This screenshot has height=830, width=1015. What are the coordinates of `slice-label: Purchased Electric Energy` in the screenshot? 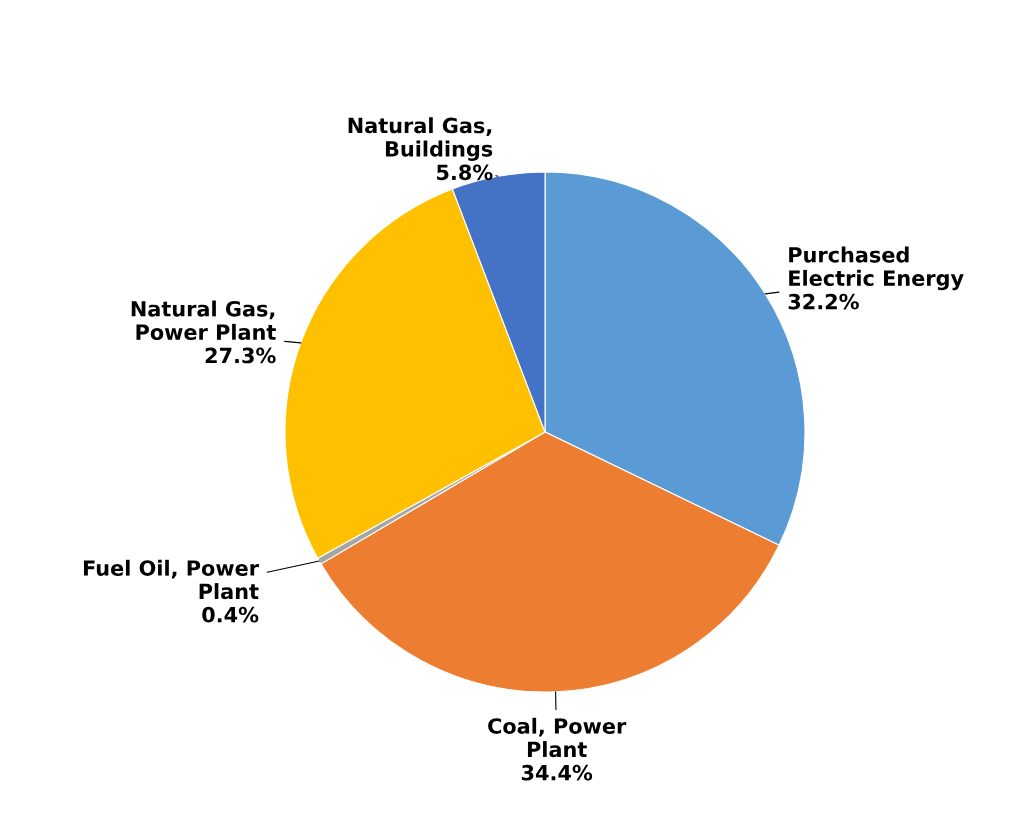 It's located at (876, 268).